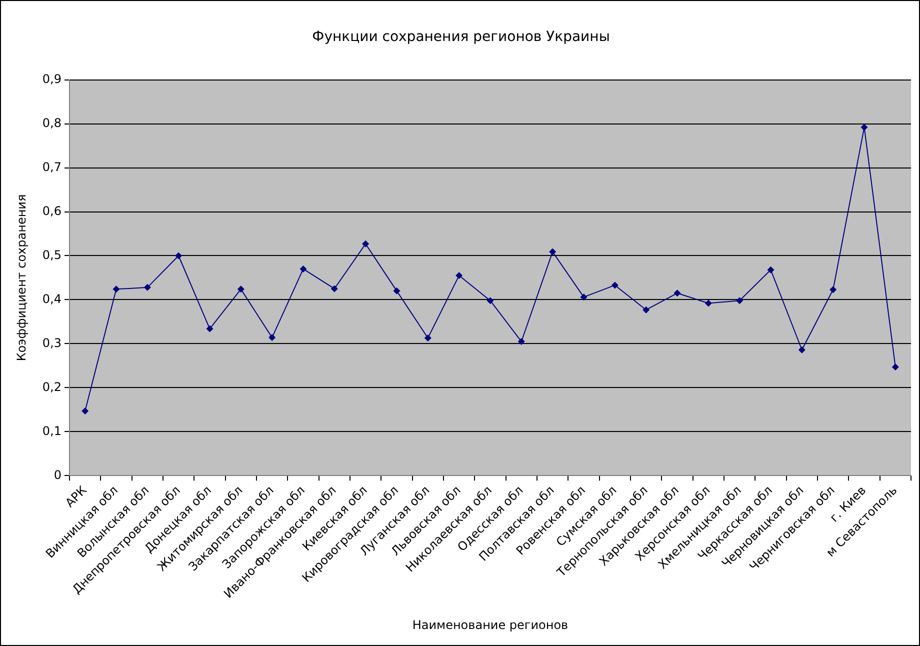 The width and height of the screenshot is (920, 646). Describe the element at coordinates (52, 343) in the screenshot. I see `y-tick-label: 0,3` at that location.